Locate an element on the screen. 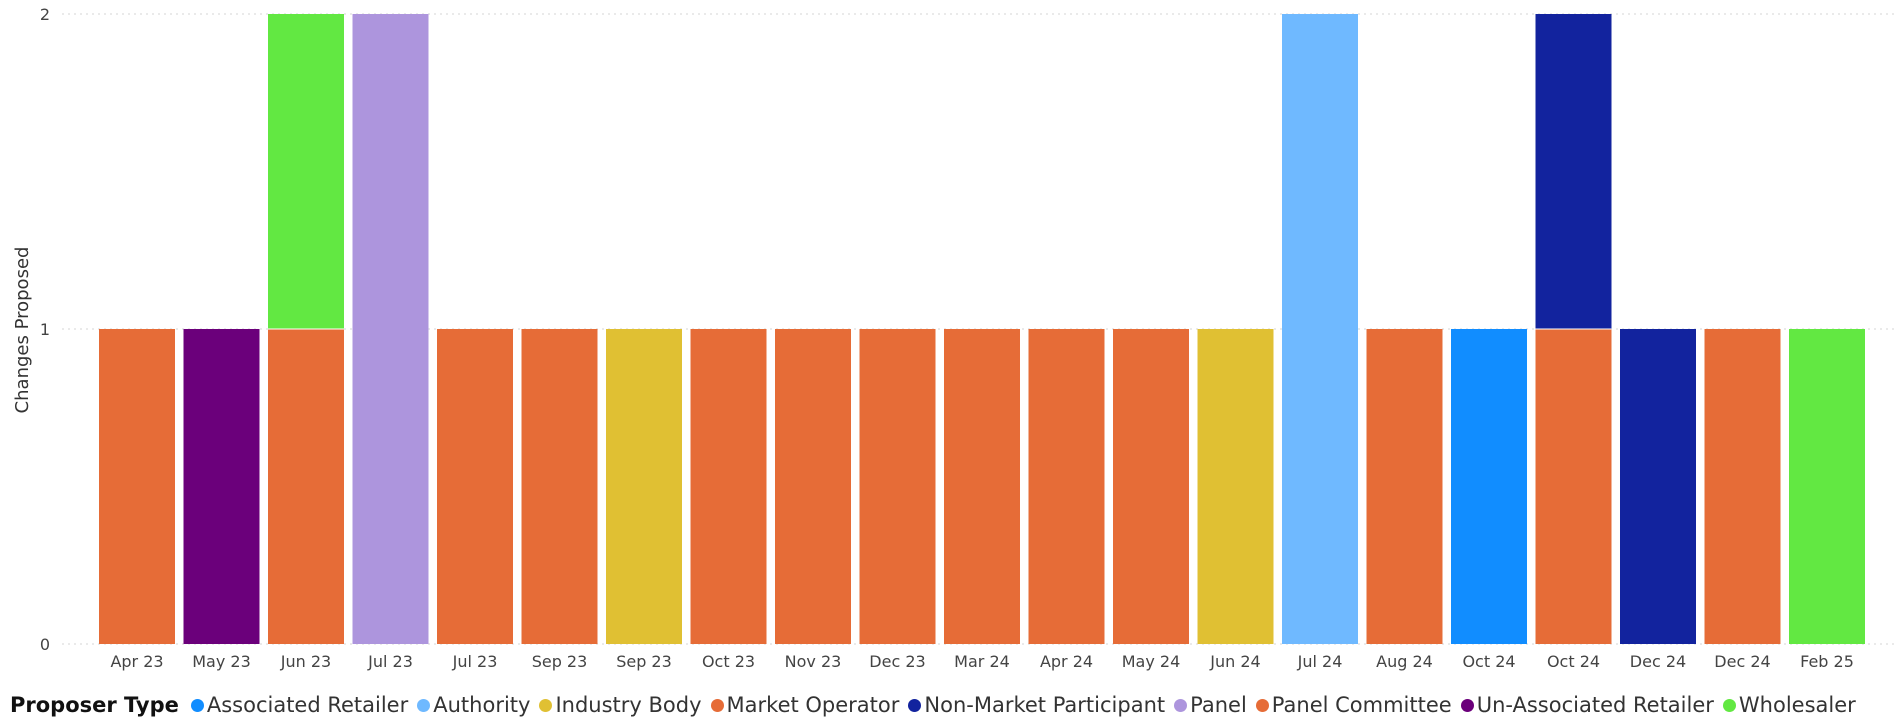  legend-item: Authority is located at coordinates (473, 705).